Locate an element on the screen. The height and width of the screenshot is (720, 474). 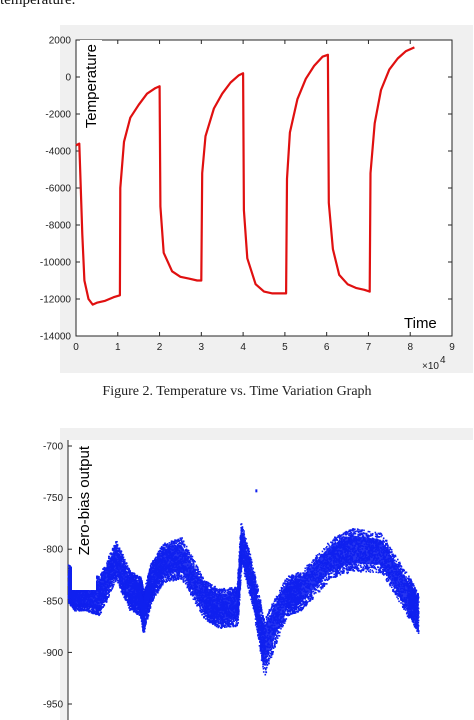
x-tick-label: 4 is located at coordinates (243, 347).